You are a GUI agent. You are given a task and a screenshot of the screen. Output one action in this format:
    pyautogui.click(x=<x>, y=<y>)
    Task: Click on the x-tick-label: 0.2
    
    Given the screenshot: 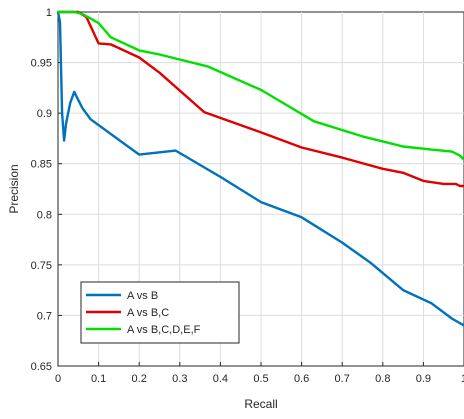 What is the action you would take?
    pyautogui.click(x=139, y=379)
    